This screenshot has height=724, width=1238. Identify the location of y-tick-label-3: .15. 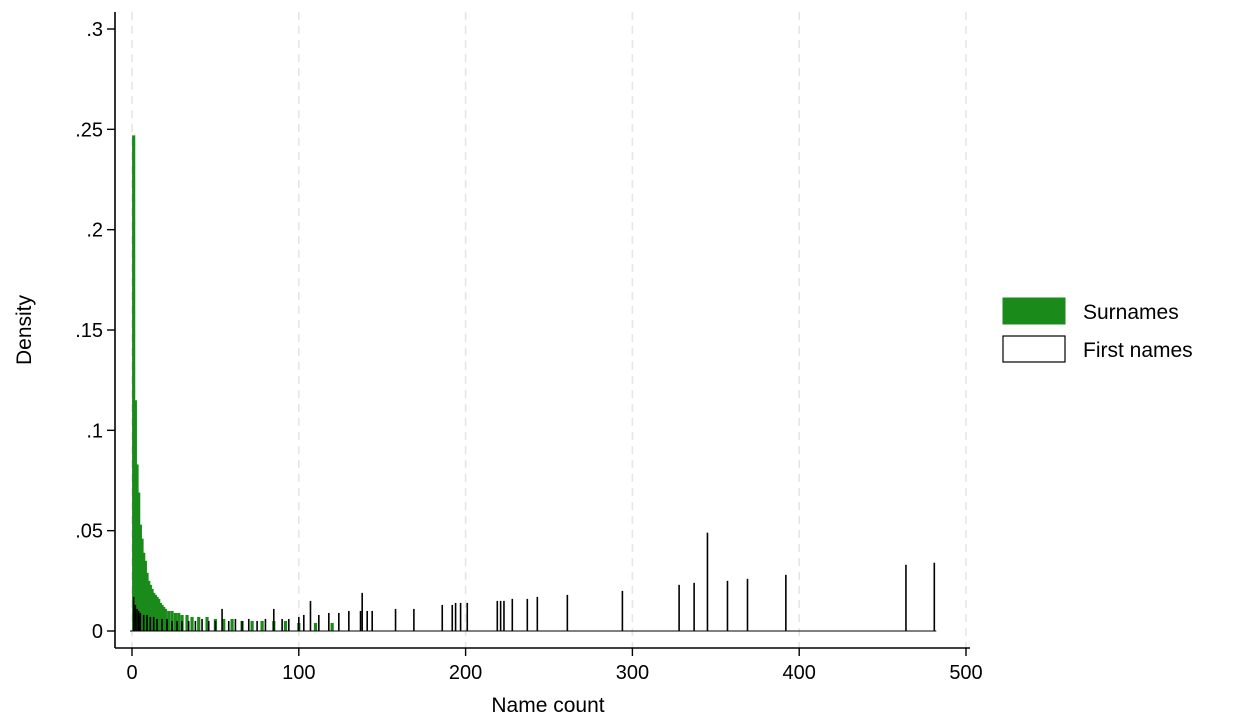
(89, 331).